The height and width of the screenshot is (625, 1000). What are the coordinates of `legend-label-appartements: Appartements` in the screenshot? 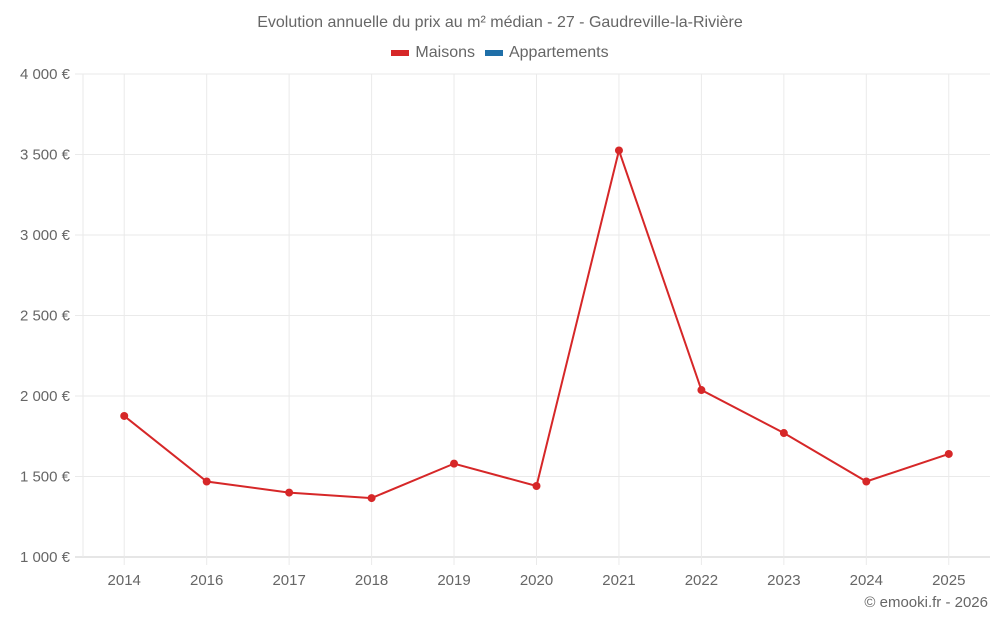 It's located at (558, 52).